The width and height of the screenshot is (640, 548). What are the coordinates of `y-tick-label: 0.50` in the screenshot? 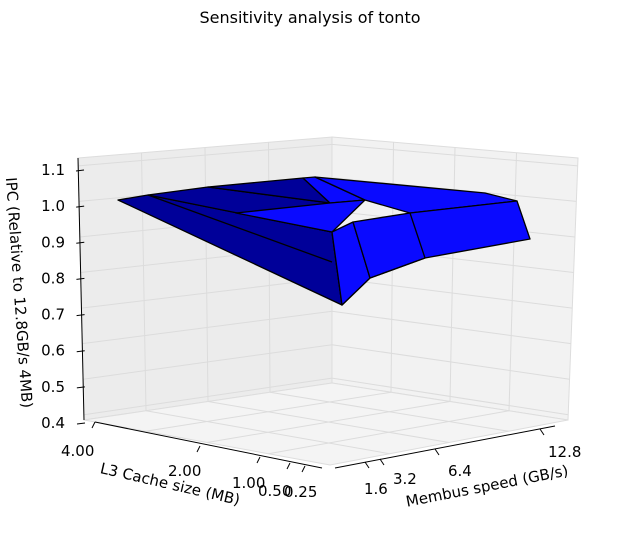 It's located at (274, 491).